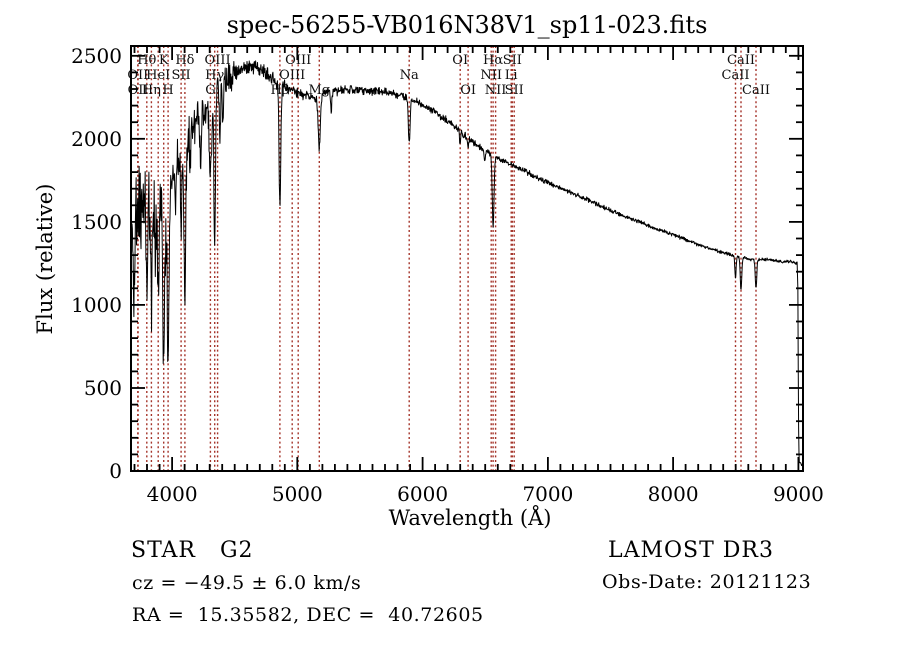 The image size is (900, 649). What do you see at coordinates (470, 517) in the screenshot?
I see `x-axis-label: Wavelength (Å)` at bounding box center [470, 517].